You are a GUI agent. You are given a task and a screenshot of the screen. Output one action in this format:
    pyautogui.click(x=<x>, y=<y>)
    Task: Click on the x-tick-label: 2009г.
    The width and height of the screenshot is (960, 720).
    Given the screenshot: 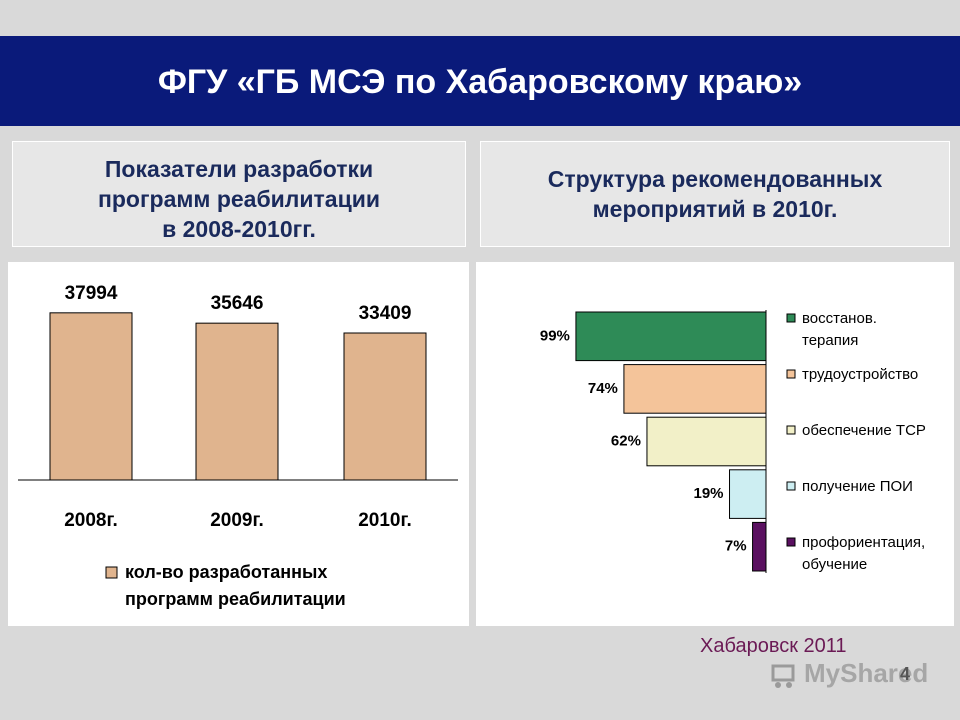 What is the action you would take?
    pyautogui.click(x=237, y=520)
    